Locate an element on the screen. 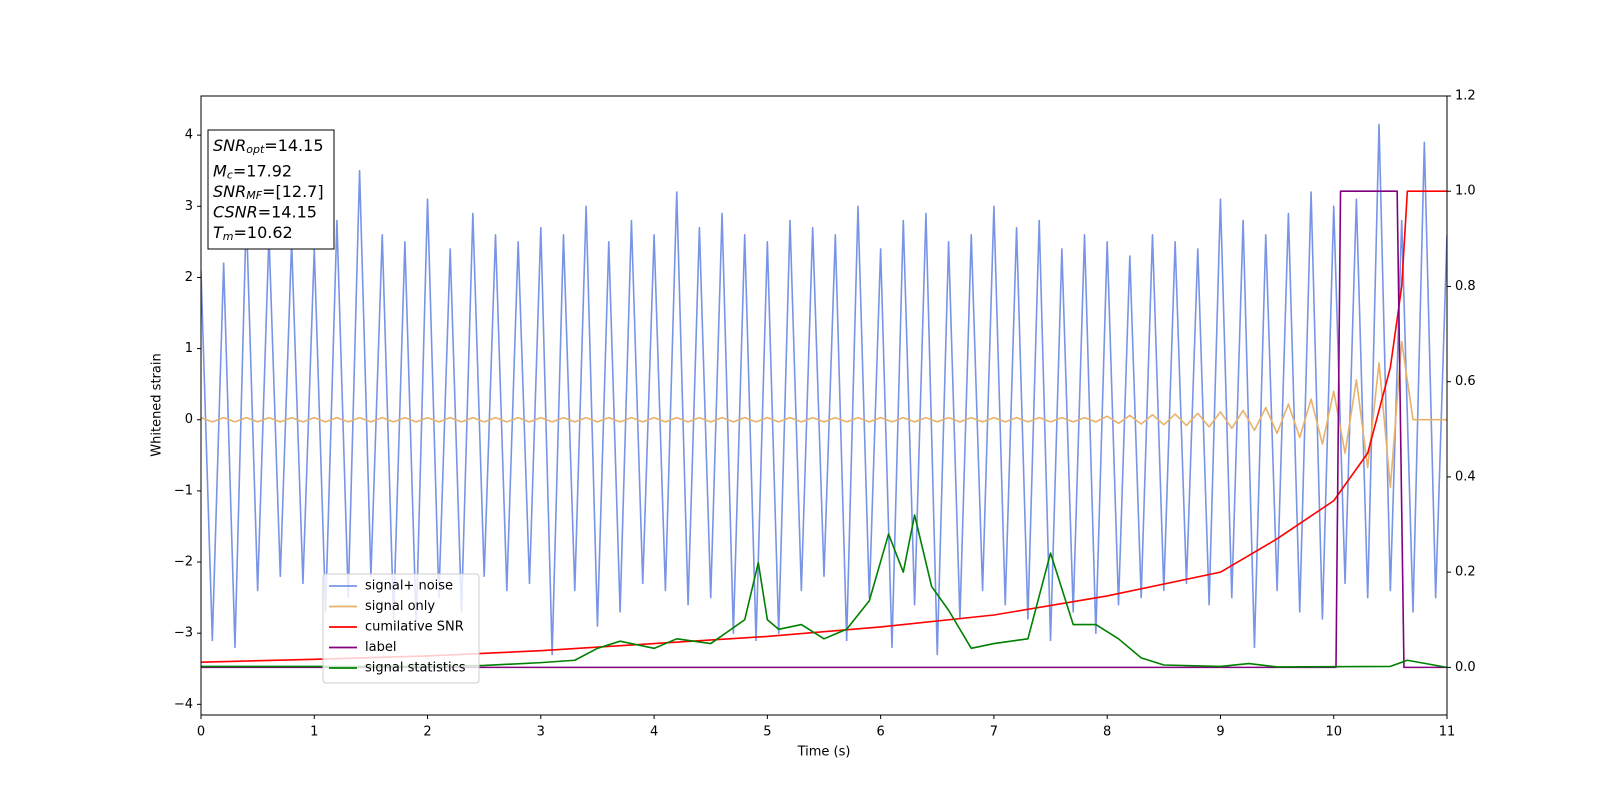 The height and width of the screenshot is (800, 1600). x-tick-label: 0 is located at coordinates (201, 732).